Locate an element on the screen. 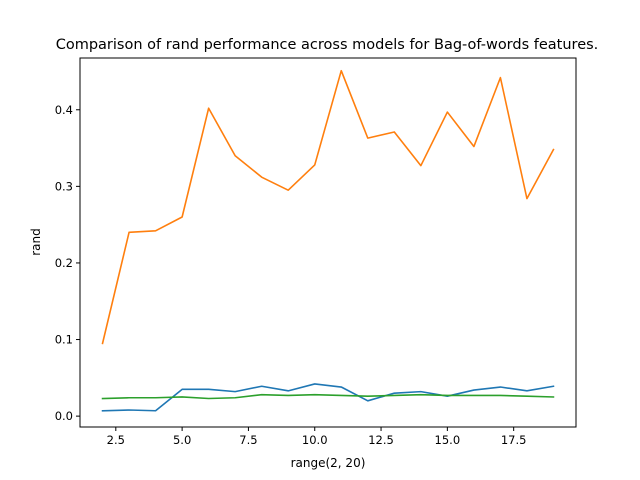  x-axis-ticks: 2.5 5.0 7.5 10.0 12.5 15.0 17.5 is located at coordinates (317, 437).